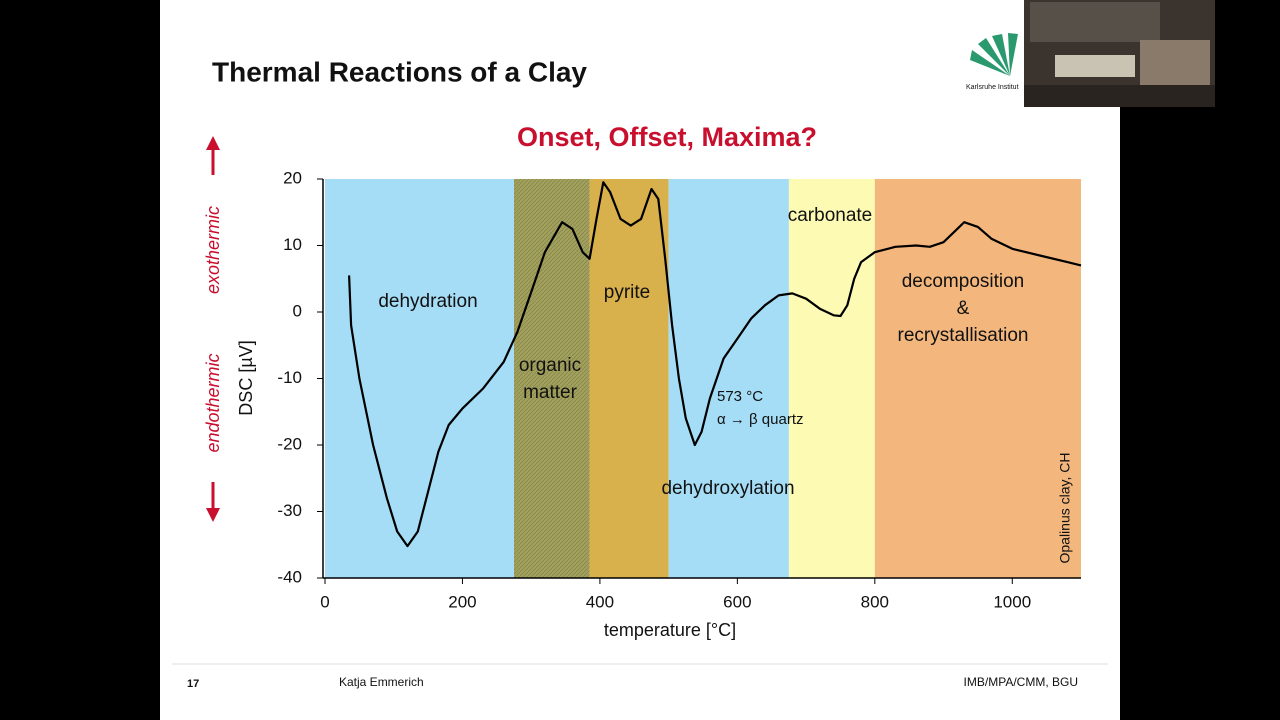  What do you see at coordinates (627, 292) in the screenshot?
I see `annotation: pyrite` at bounding box center [627, 292].